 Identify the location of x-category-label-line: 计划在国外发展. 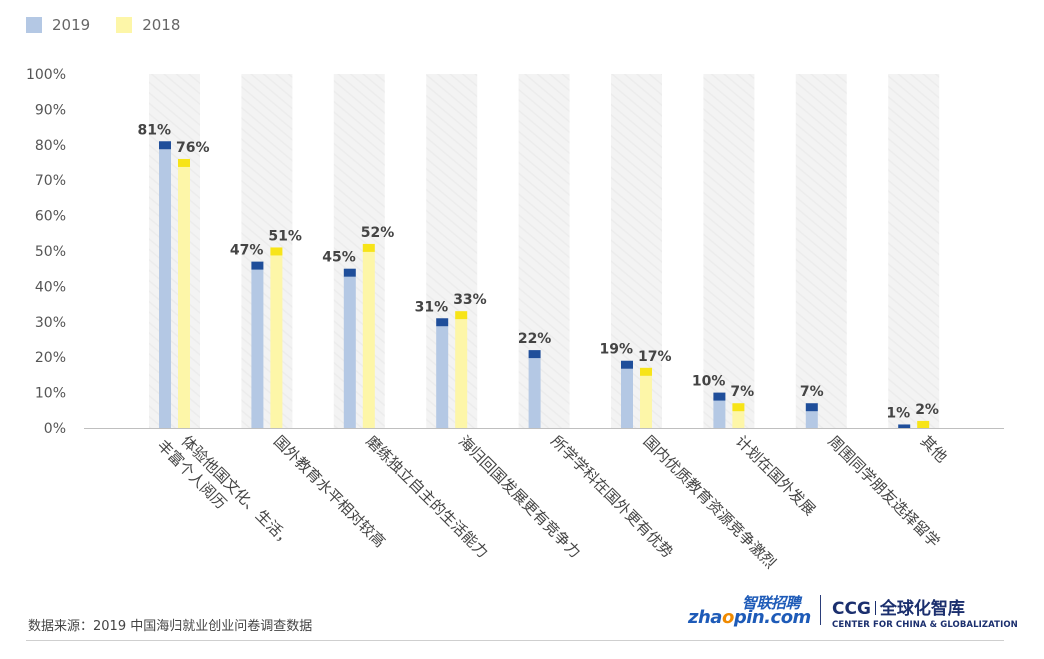
(775, 475).